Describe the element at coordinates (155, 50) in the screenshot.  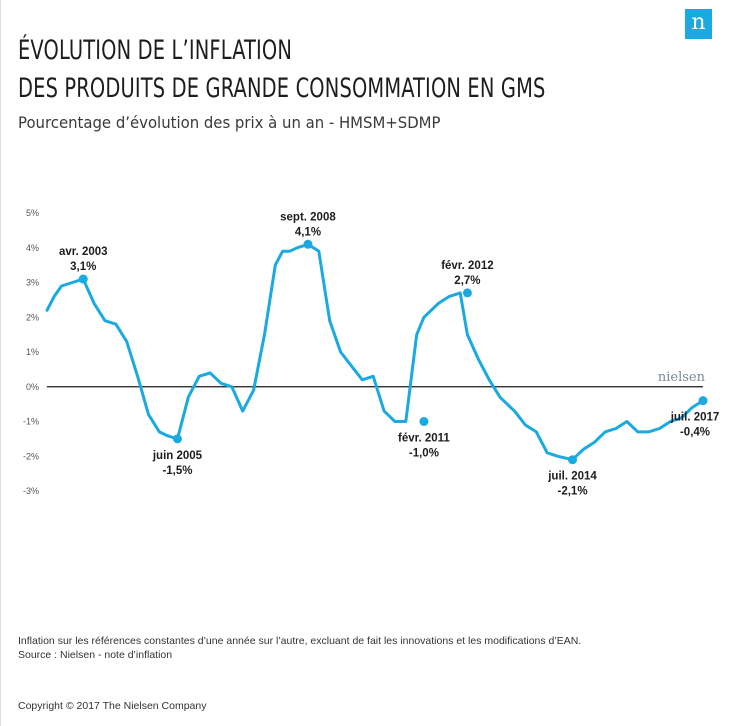
I see `title-line-1: ÉVOLUTION DE L’INFLATION` at that location.